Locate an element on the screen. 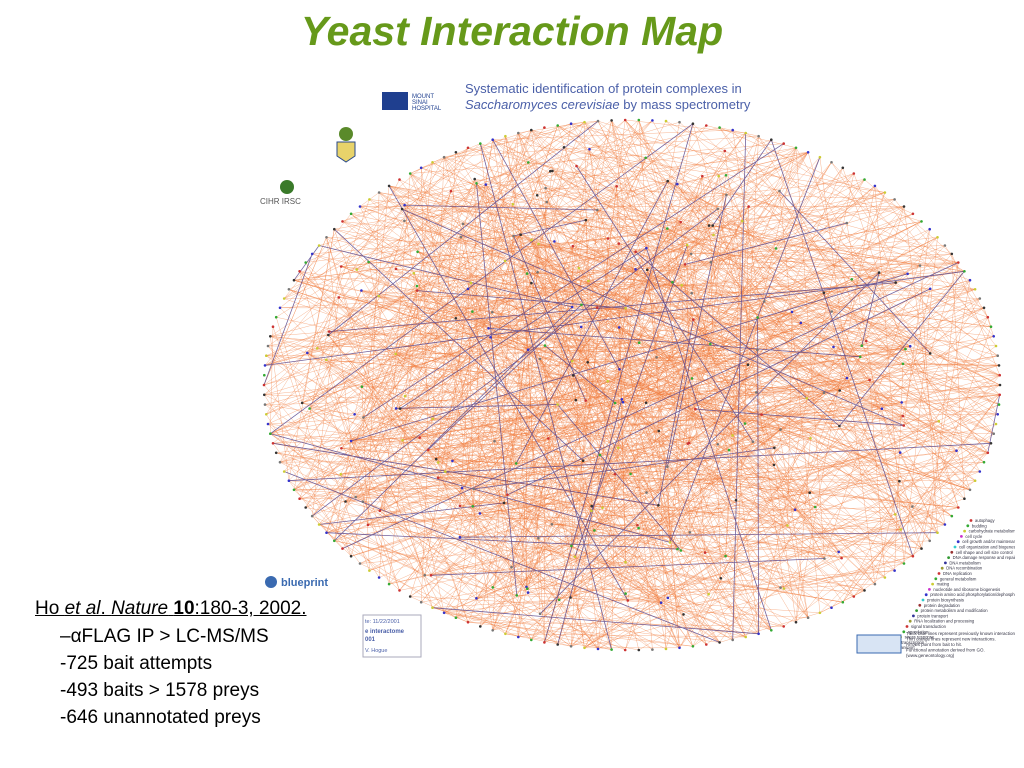  cite-volume: 10 is located at coordinates (184, 608).